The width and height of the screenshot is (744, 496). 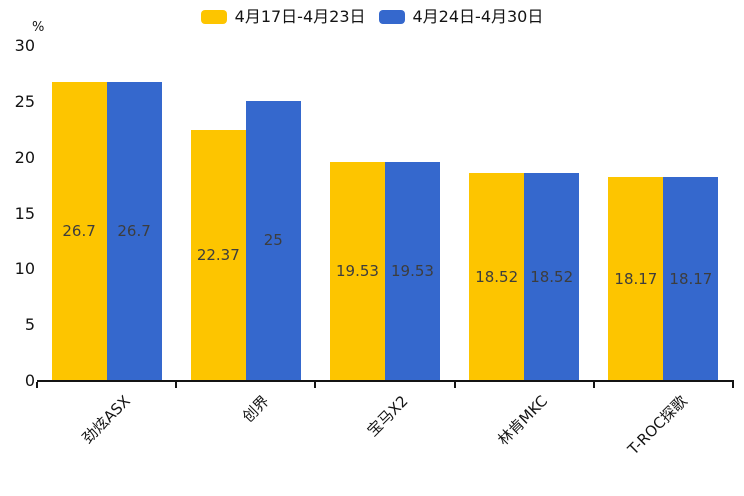 I want to click on y-axis-tick-label: 10, so click(x=24, y=269).